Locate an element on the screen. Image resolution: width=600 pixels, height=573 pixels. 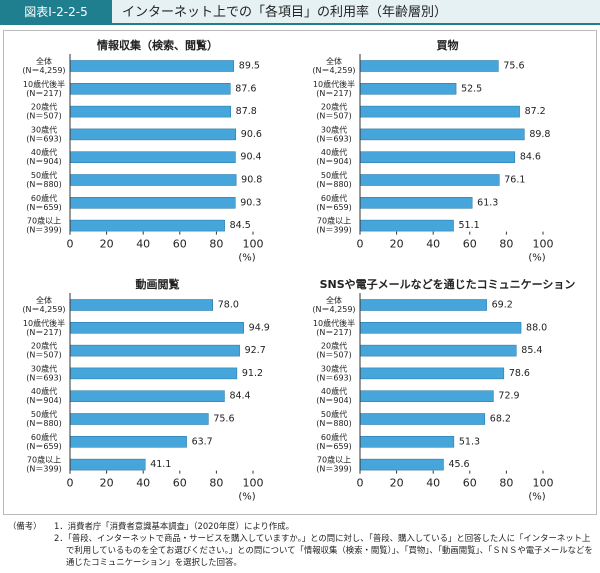
value-label: 51.3 is located at coordinates (469, 441).